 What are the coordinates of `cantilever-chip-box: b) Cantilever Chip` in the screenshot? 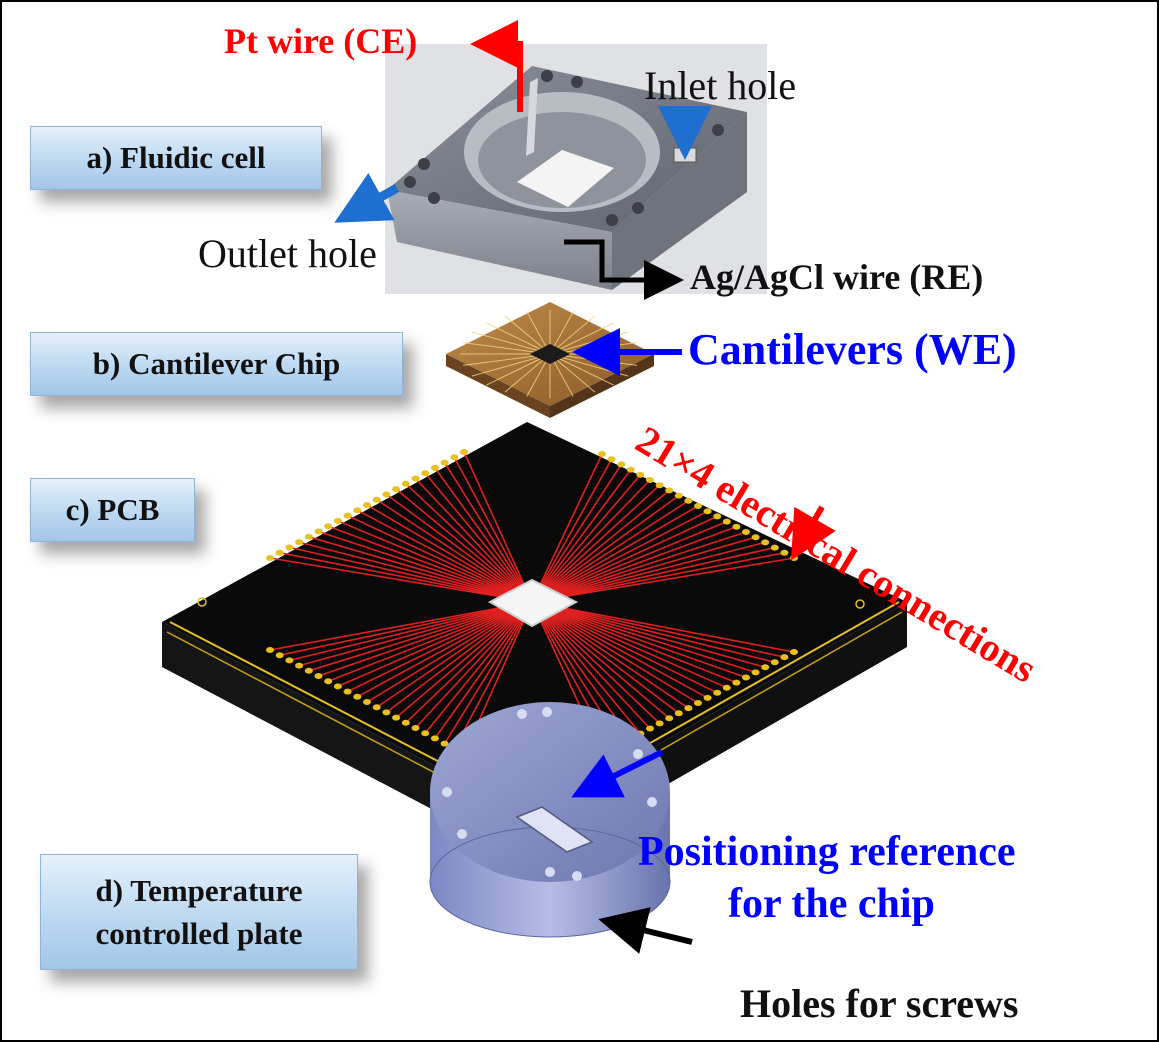 It's located at (216, 364).